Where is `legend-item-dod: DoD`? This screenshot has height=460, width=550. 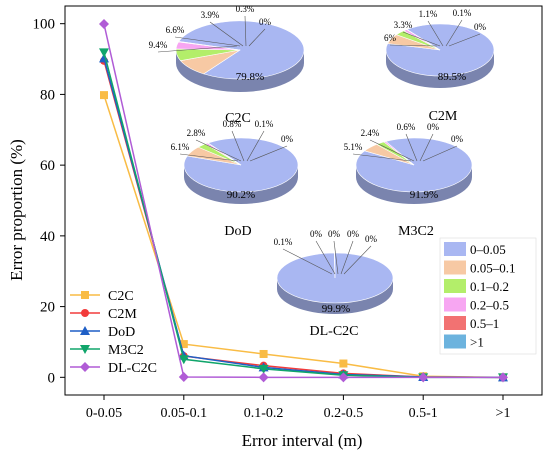
legend-item-dod: DoD is located at coordinates (102, 332).